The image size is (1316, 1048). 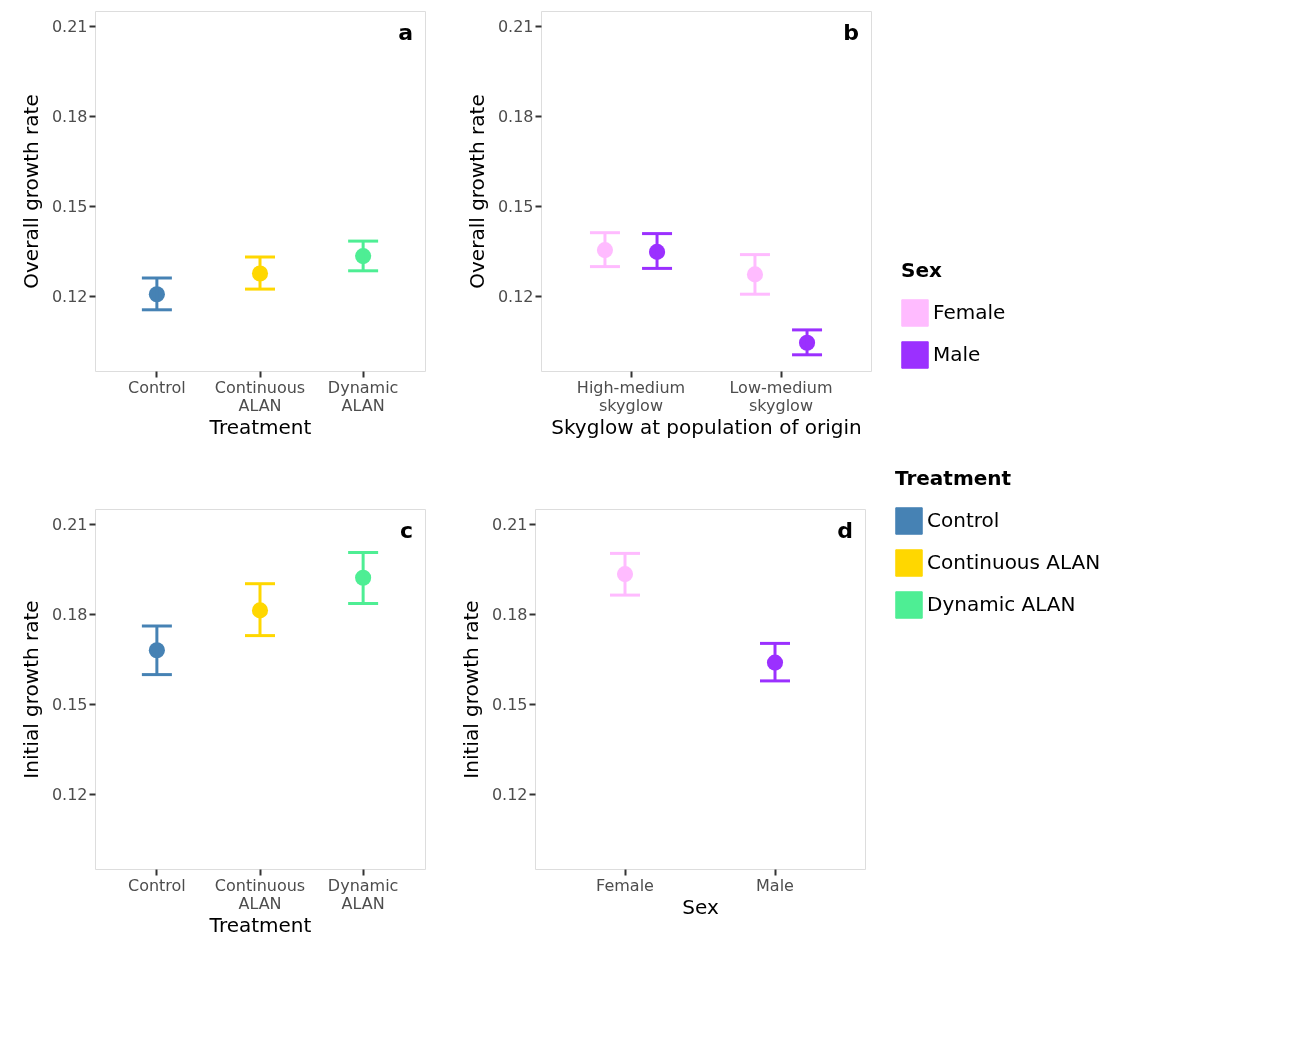 What do you see at coordinates (969, 312) in the screenshot?
I see `legend-label: Female` at bounding box center [969, 312].